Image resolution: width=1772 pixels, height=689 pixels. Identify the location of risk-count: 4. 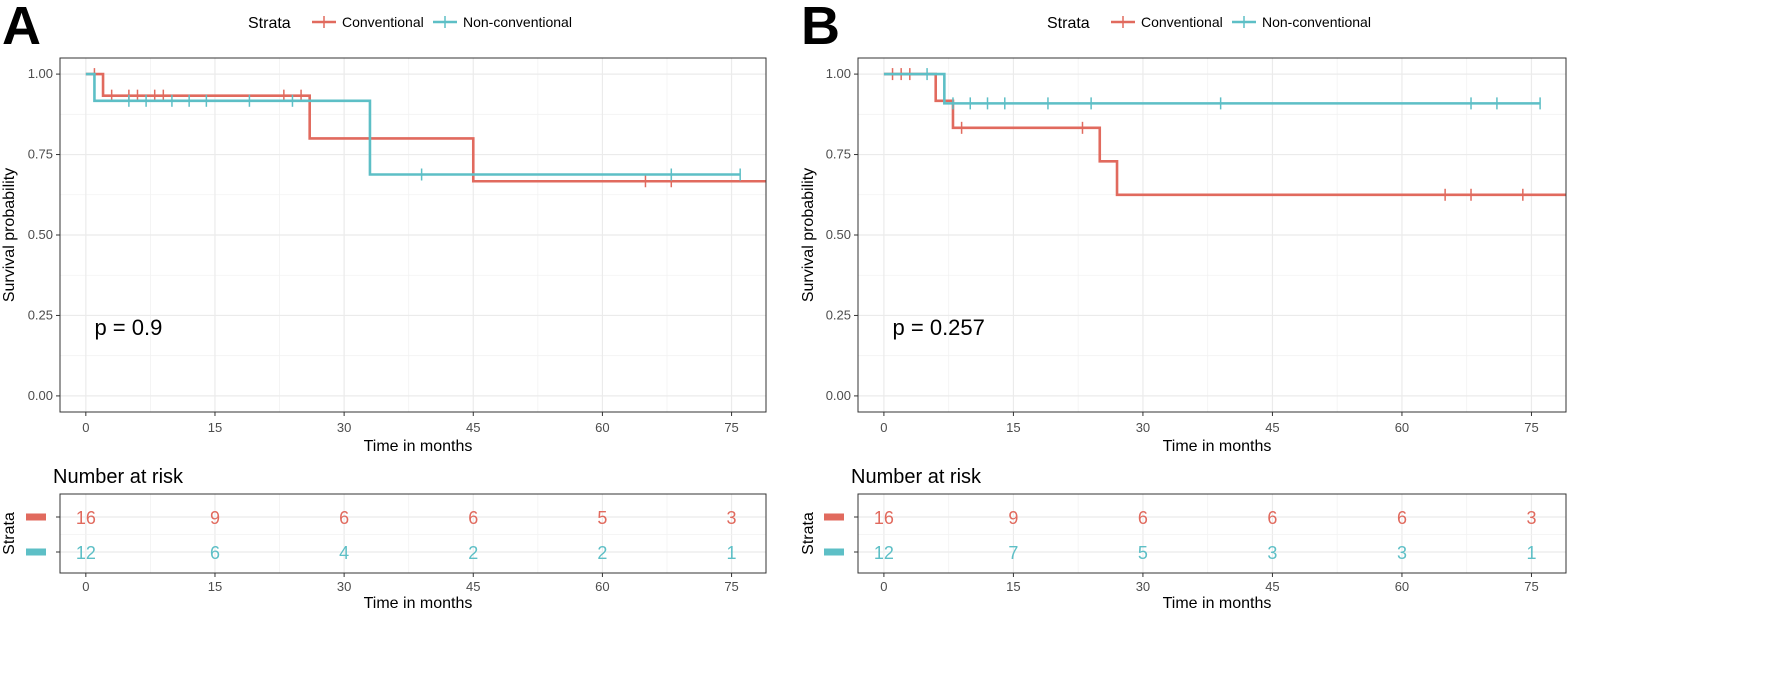
(344, 553).